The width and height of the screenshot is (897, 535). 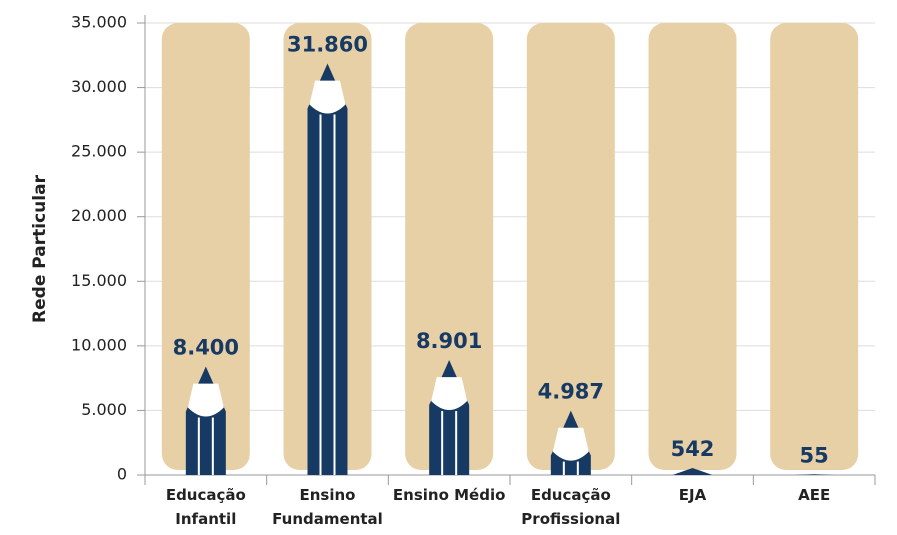 I want to click on x-tick-label: EJA, so click(x=692, y=495).